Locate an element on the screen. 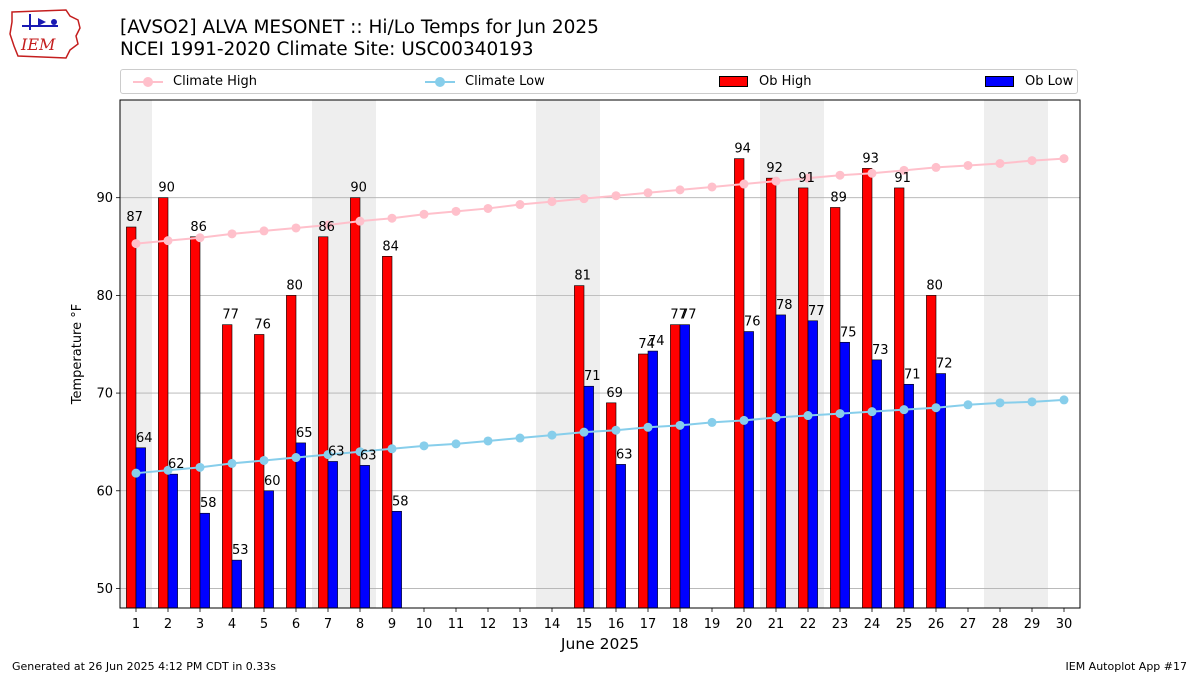 The image size is (1200, 675). x-tick-label: 3 is located at coordinates (200, 624).